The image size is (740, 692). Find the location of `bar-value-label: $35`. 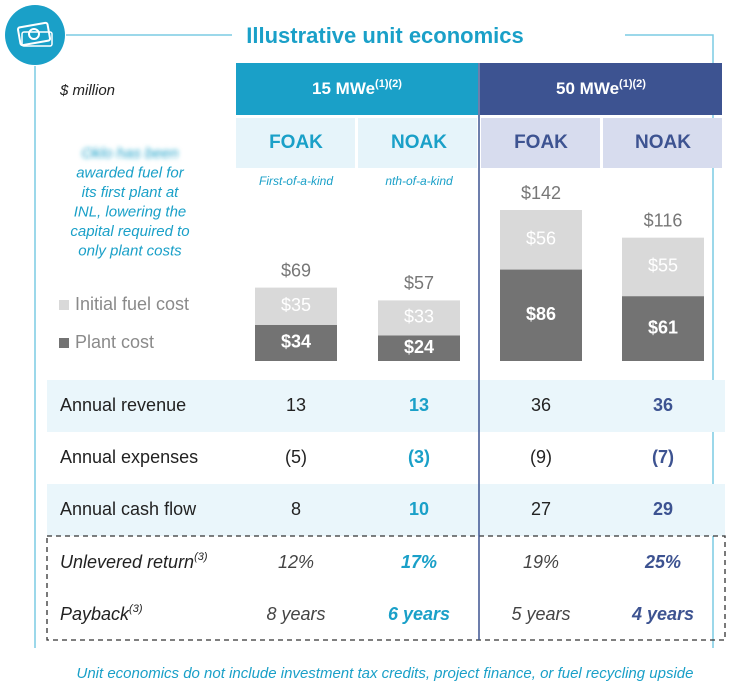

bar-value-label: $35 is located at coordinates (296, 305).